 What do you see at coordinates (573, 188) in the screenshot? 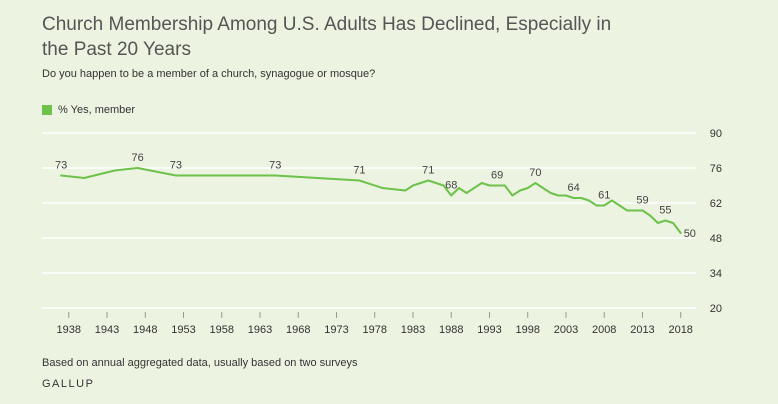
I see `data-label: 64` at bounding box center [573, 188].